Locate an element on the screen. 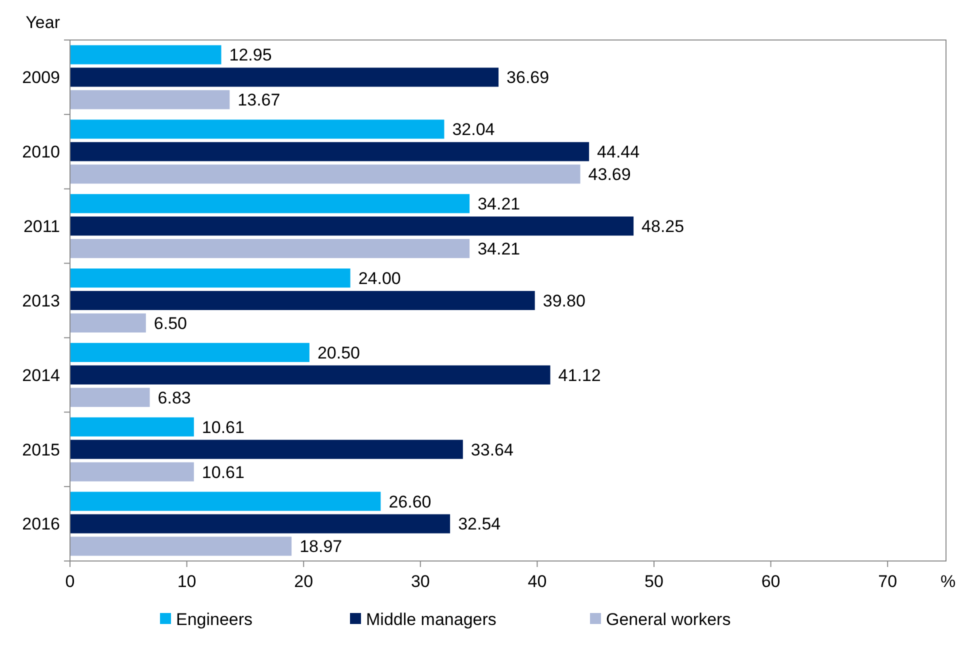  legend-label: Middle managers is located at coordinates (431, 619).